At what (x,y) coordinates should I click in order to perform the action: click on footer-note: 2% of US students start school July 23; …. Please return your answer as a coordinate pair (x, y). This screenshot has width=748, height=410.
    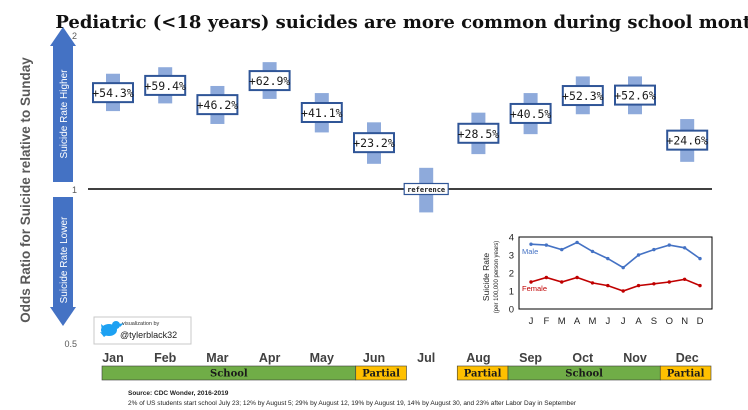
    Looking at the image, I should click on (352, 403).